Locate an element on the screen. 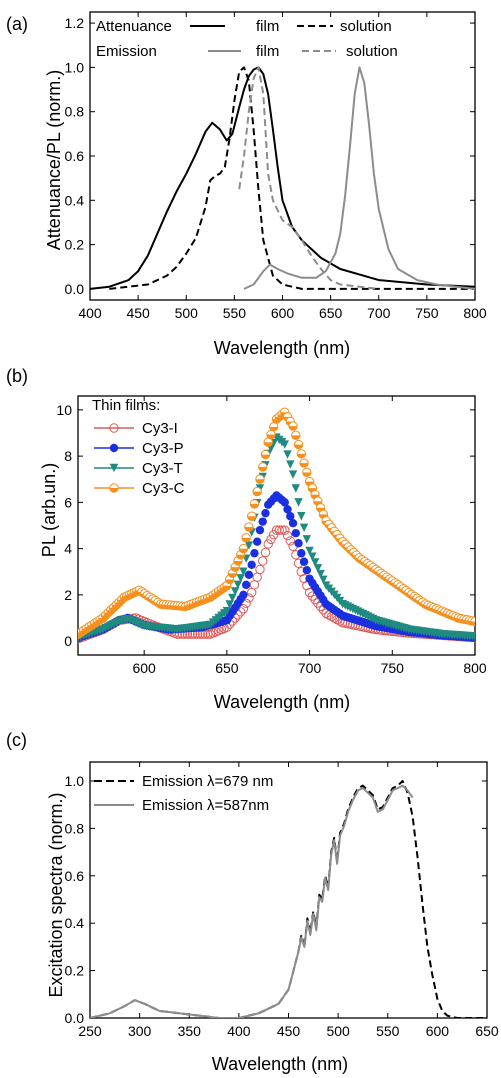  panel-a-xtick-label: 750 is located at coordinates (427, 313).